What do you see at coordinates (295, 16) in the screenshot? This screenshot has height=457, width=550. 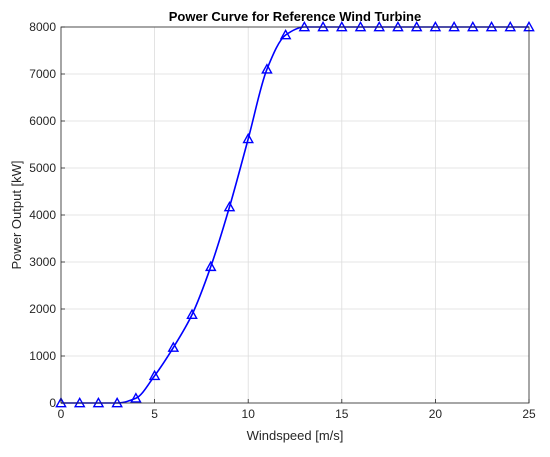 I see `chart-title: Power Curve for Reference Wind Turbine` at bounding box center [295, 16].